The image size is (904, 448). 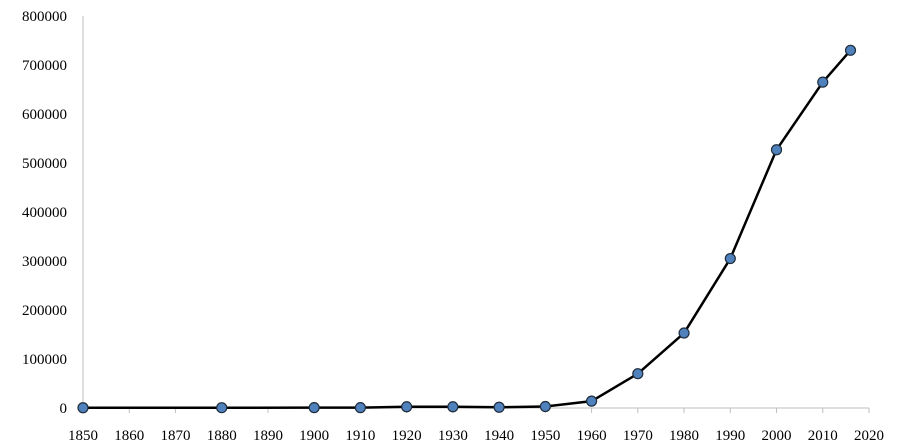 What do you see at coordinates (175, 436) in the screenshot?
I see `x-tick-label: 1870` at bounding box center [175, 436].